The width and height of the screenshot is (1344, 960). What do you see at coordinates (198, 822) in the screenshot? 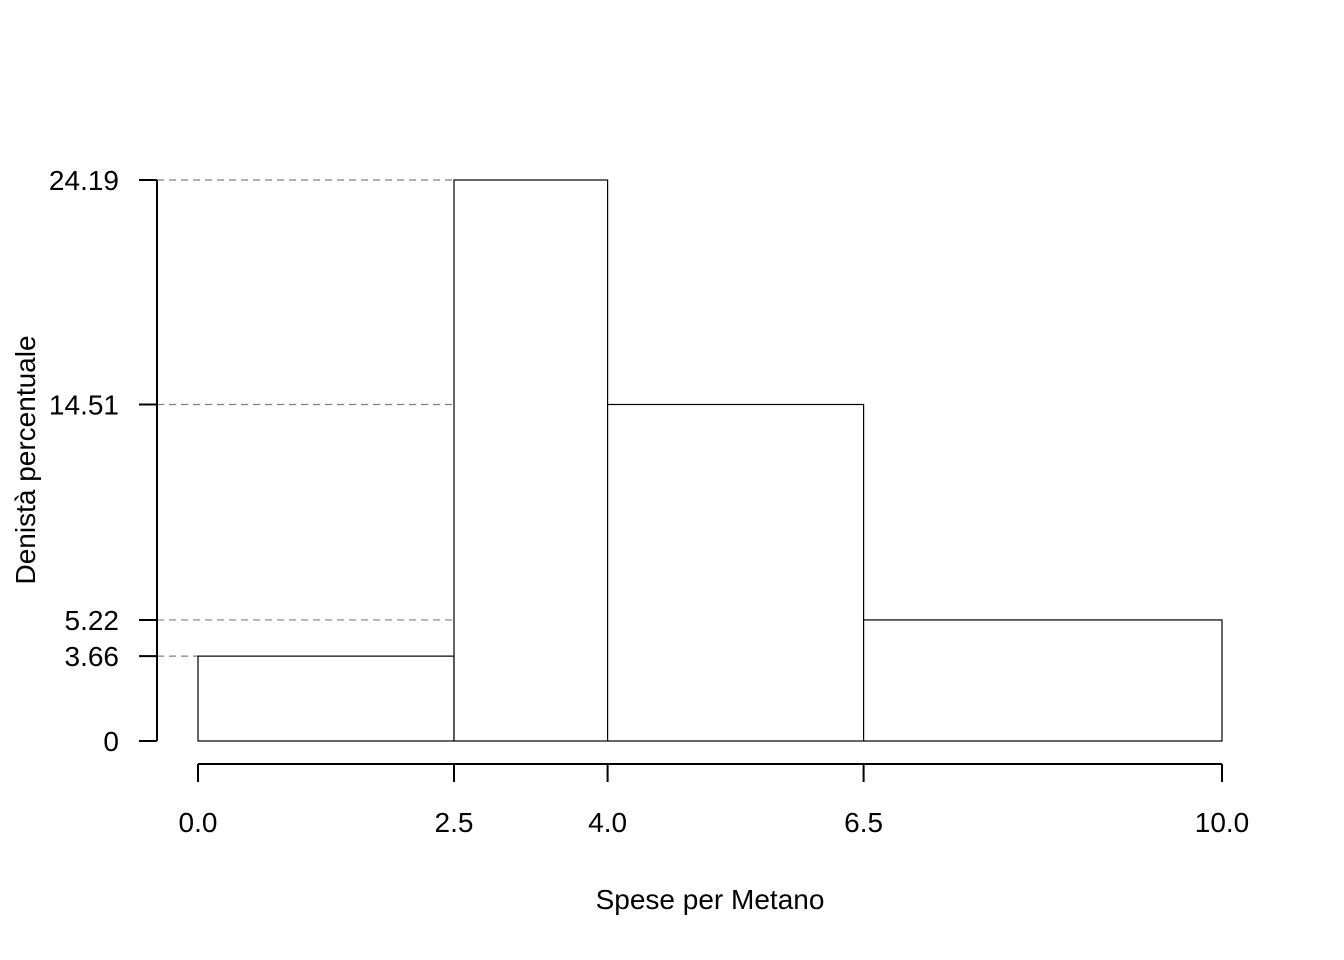
I see `x-tick-label-0: 0.0` at bounding box center [198, 822].